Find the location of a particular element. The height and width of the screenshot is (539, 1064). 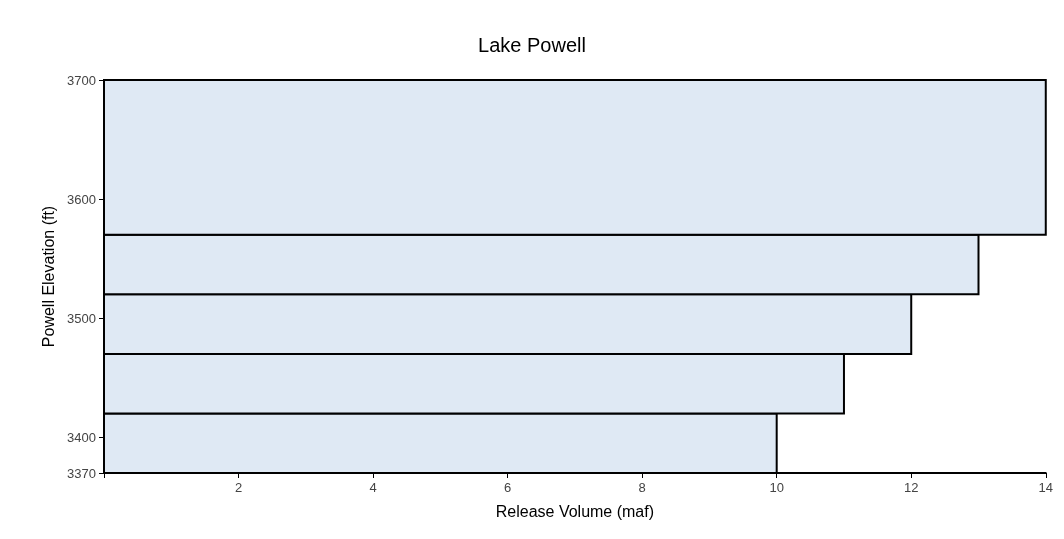

x-tick-label: 2 is located at coordinates (238, 487).